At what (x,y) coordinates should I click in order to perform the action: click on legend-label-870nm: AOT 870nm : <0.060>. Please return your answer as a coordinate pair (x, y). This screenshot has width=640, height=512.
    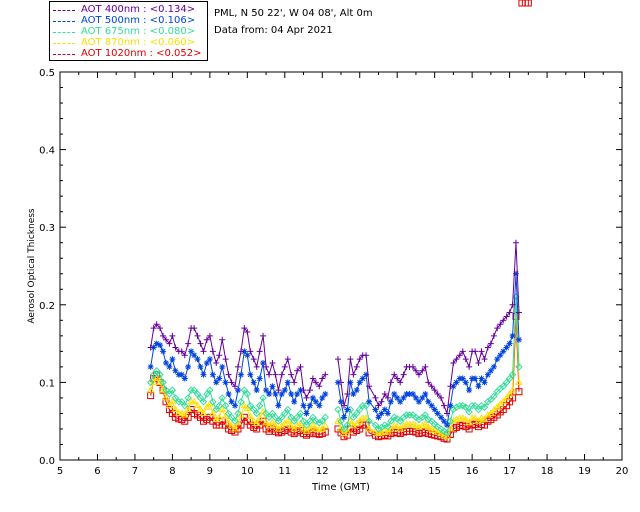
    Looking at the image, I should click on (138, 42).